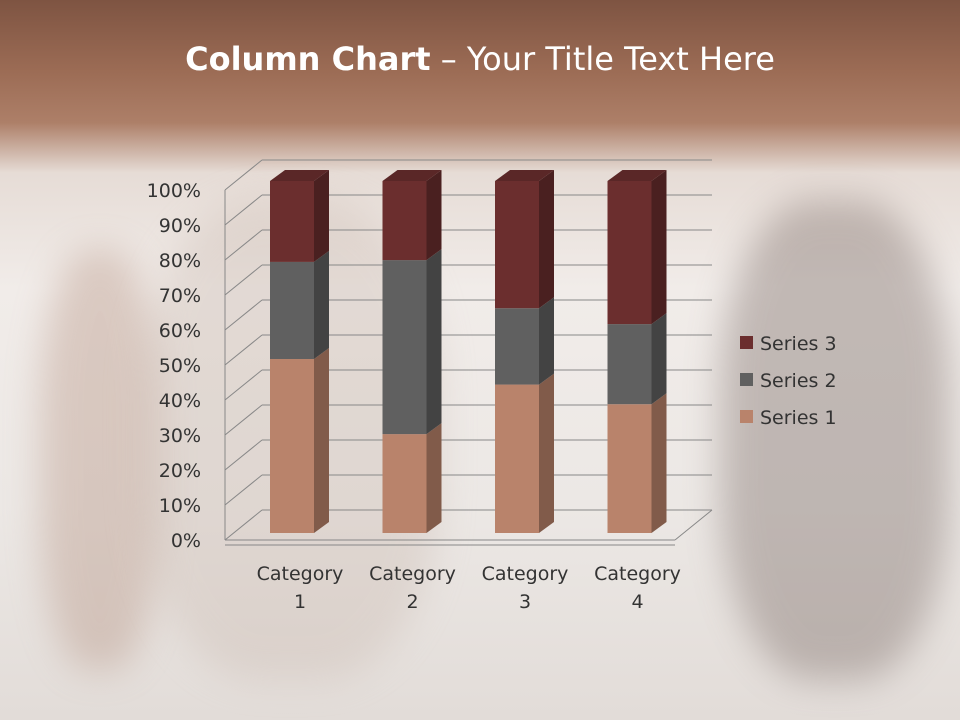  Describe the element at coordinates (180, 506) in the screenshot. I see `y-tick-label: 10%` at that location.